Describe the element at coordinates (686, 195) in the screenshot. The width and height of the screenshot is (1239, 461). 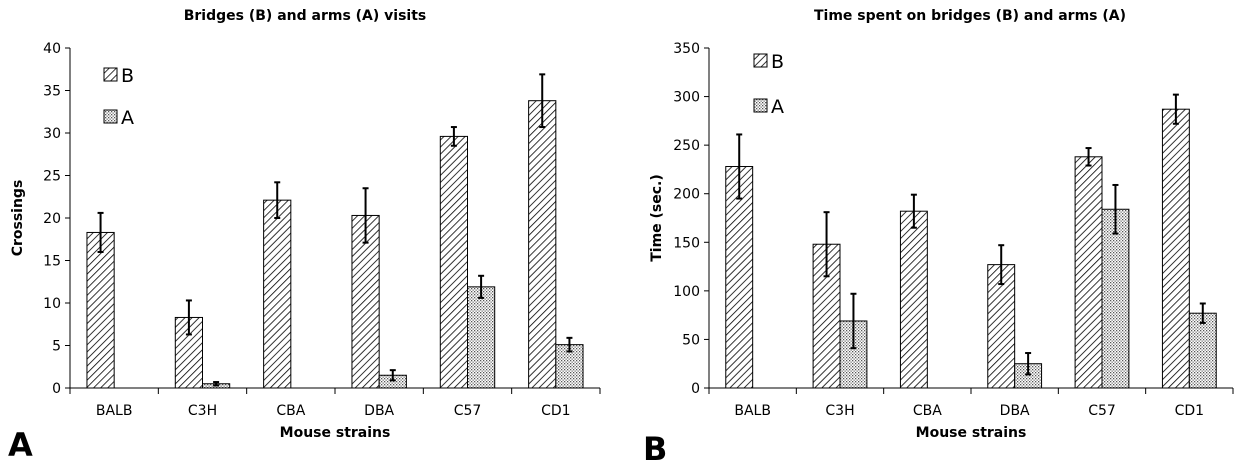
I see `y-tick-label: 200` at that location.